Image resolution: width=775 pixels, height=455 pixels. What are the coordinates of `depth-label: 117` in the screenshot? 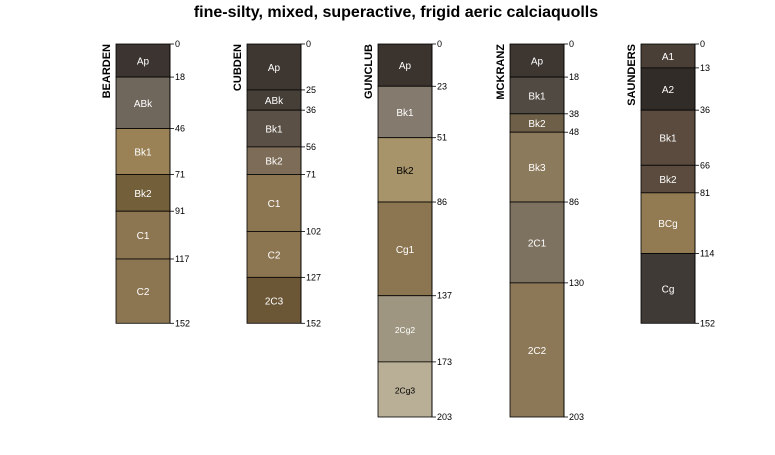 It's located at (182, 259).